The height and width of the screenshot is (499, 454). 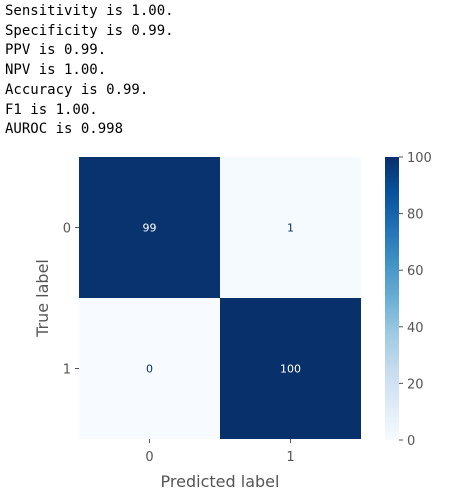 I want to click on x-tick-label: 0, so click(x=149, y=457).